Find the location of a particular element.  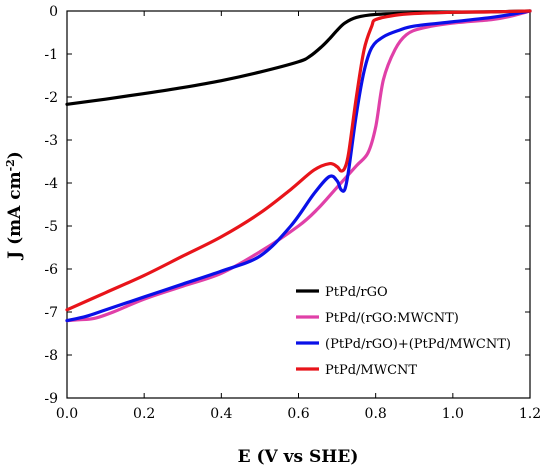

y-tick-label: -1 is located at coordinates (51, 55).